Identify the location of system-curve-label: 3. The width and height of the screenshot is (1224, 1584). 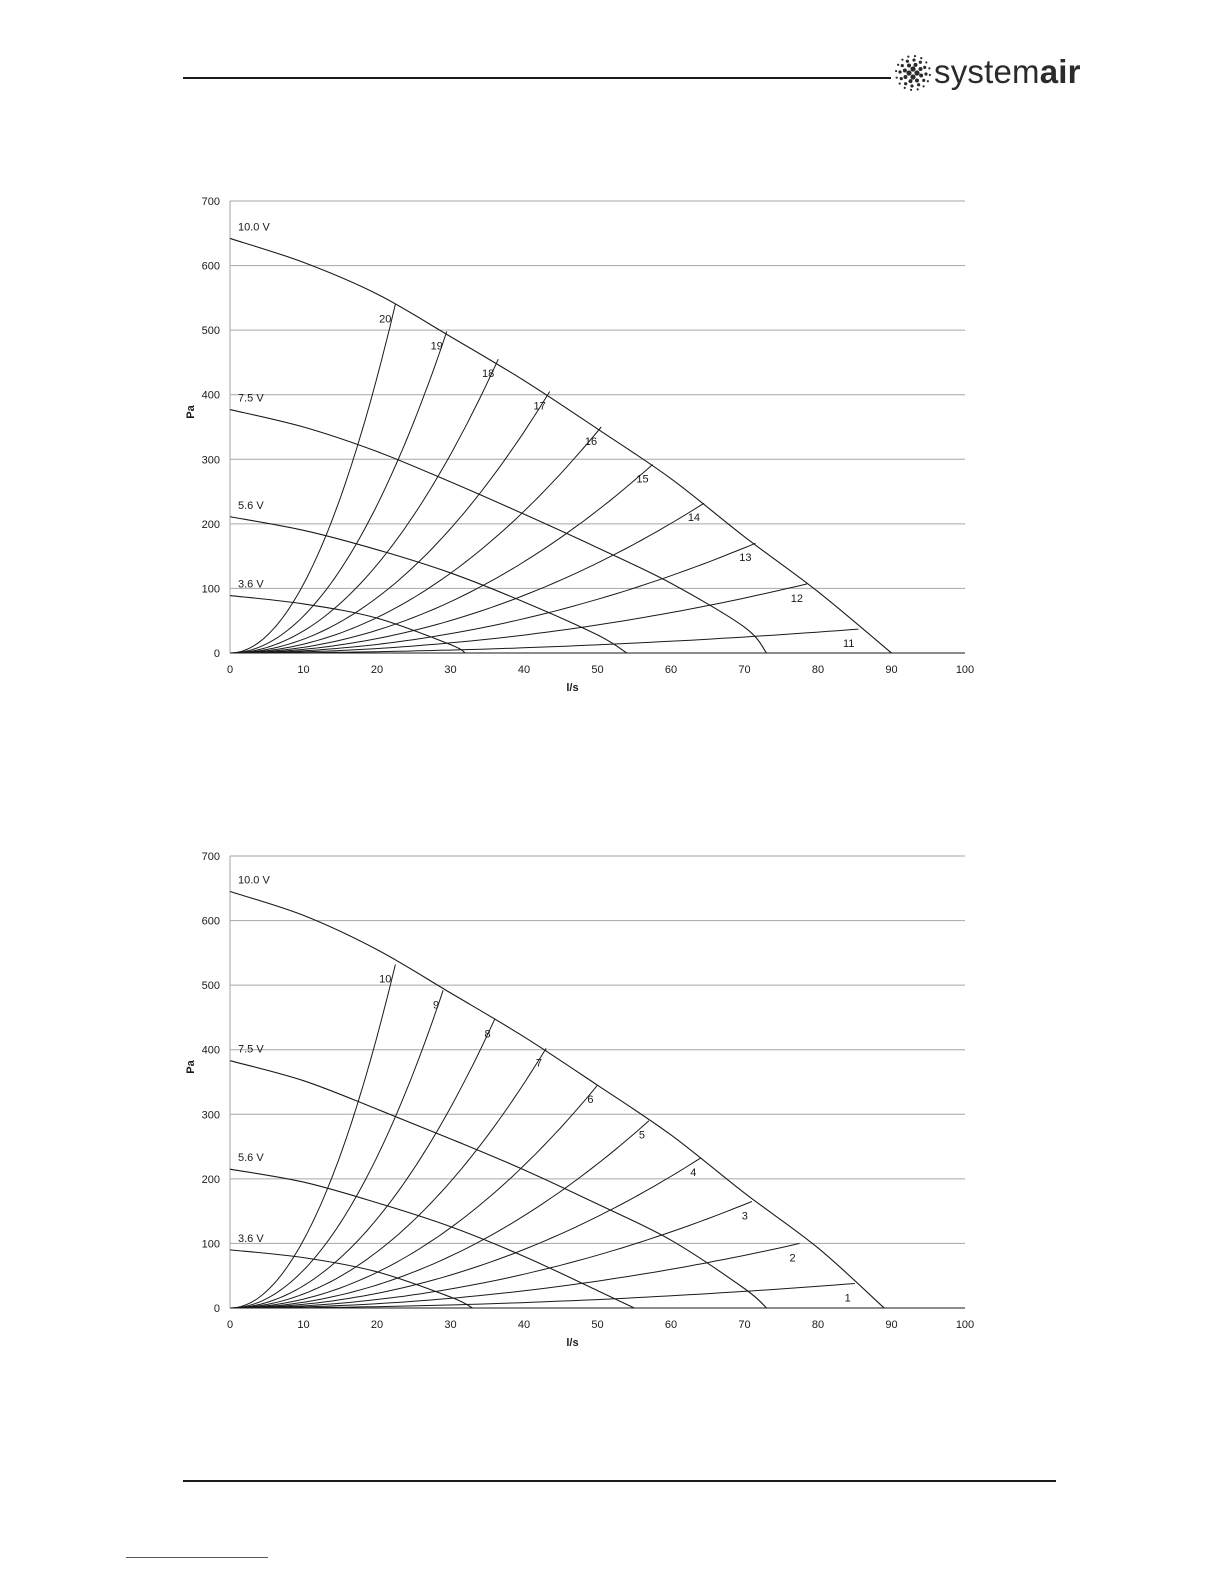
(745, 1216).